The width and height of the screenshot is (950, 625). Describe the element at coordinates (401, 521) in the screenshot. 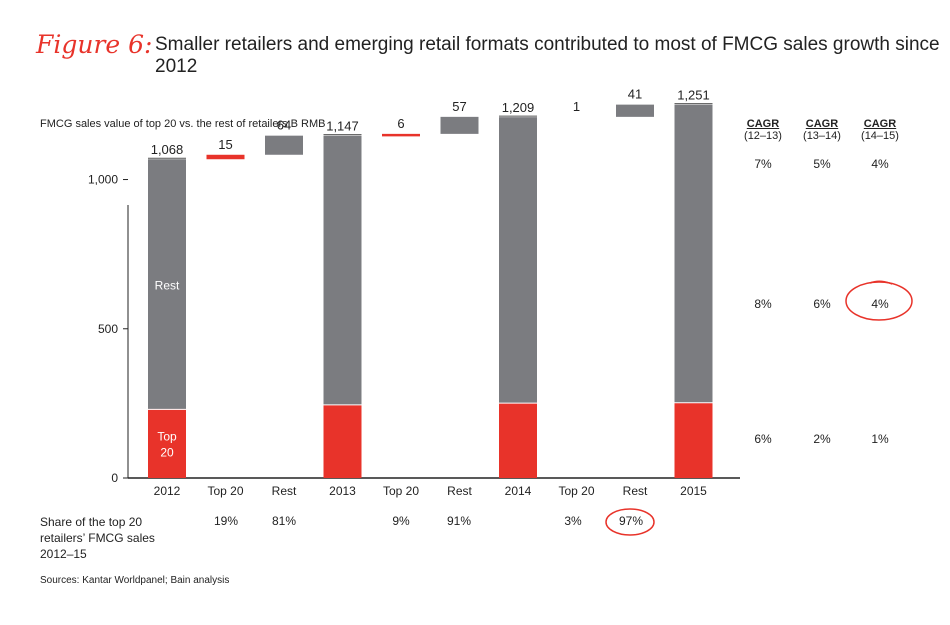

I see `share-value-top20-2014: 9%` at that location.